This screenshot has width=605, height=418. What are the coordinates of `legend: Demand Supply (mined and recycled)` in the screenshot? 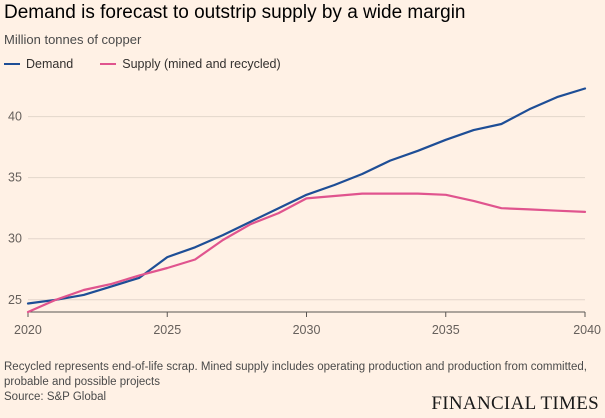 It's located at (156, 64).